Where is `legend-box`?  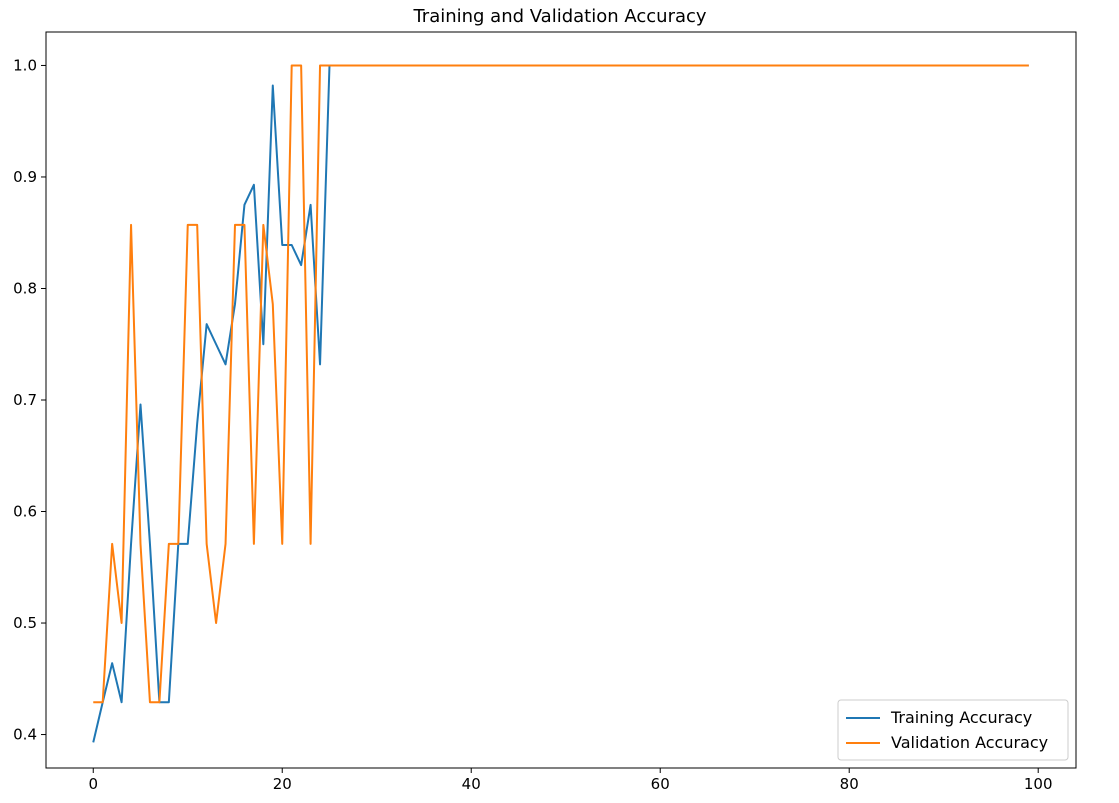
legend-box is located at coordinates (953, 730).